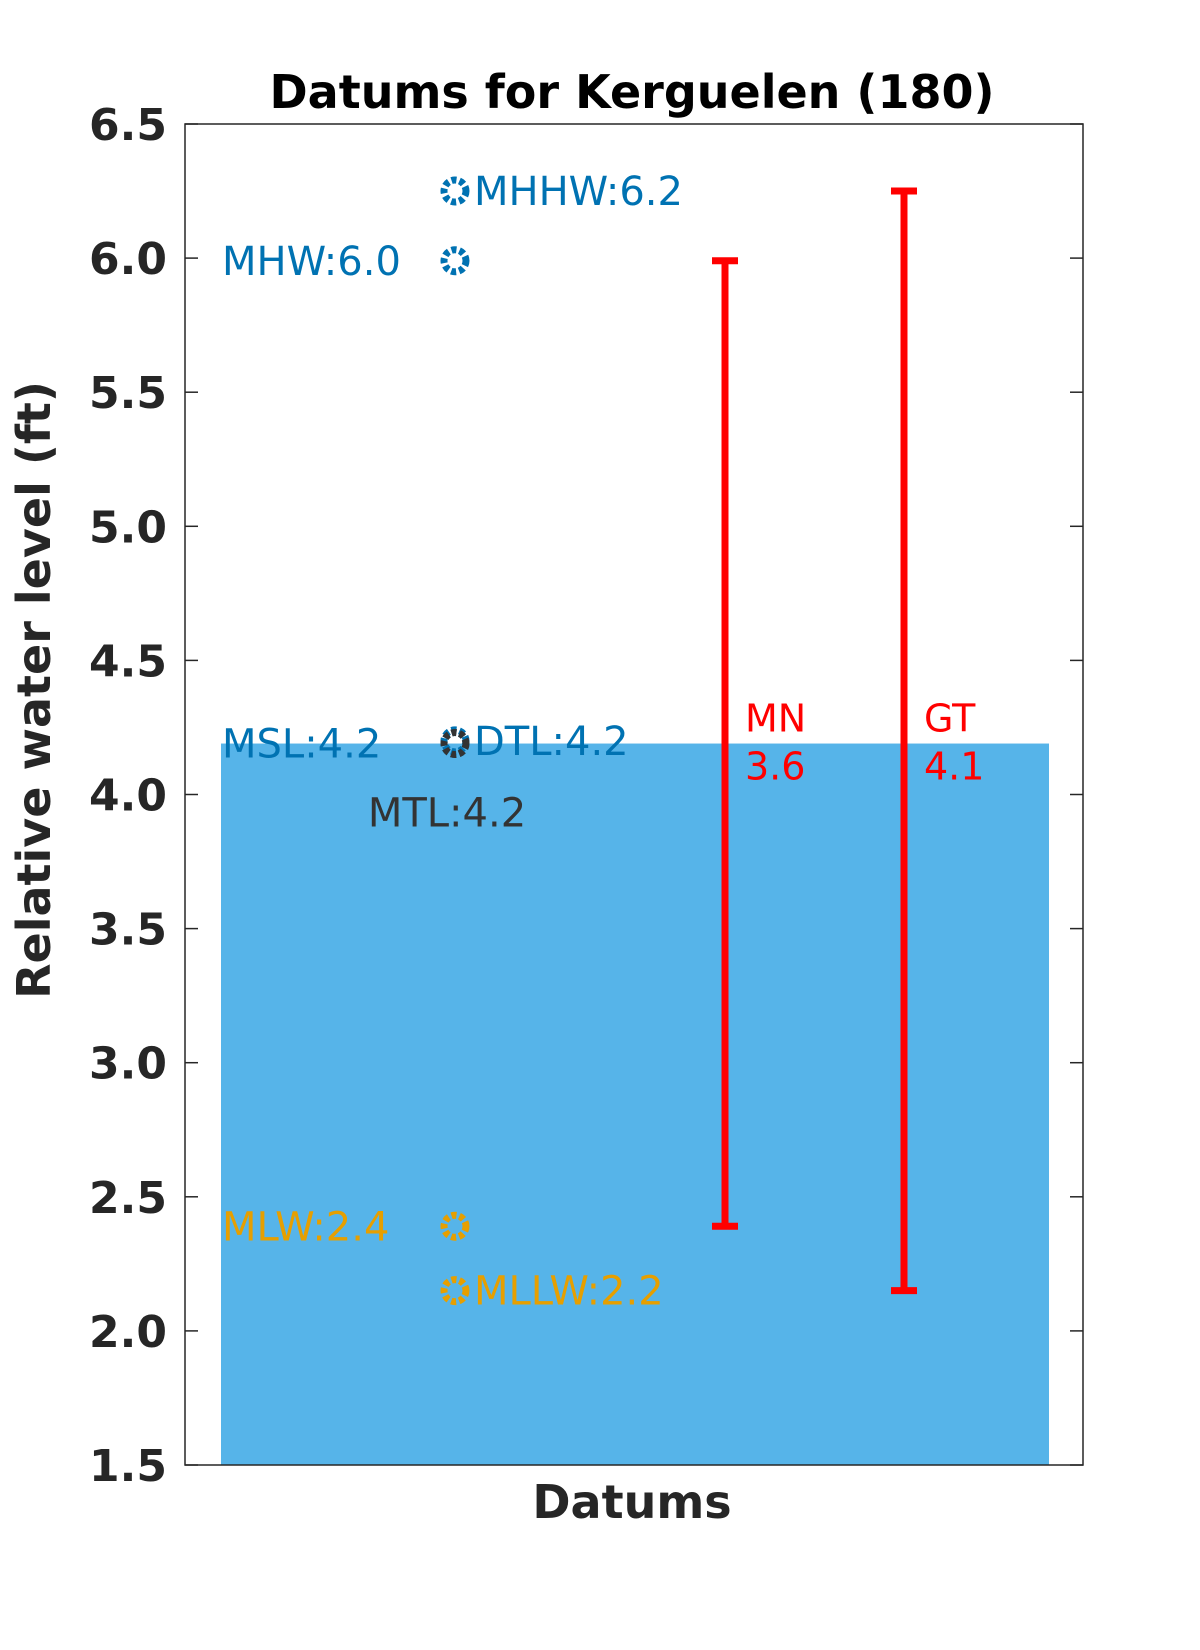  I want to click on datum-marker-mhw, so click(455, 261).